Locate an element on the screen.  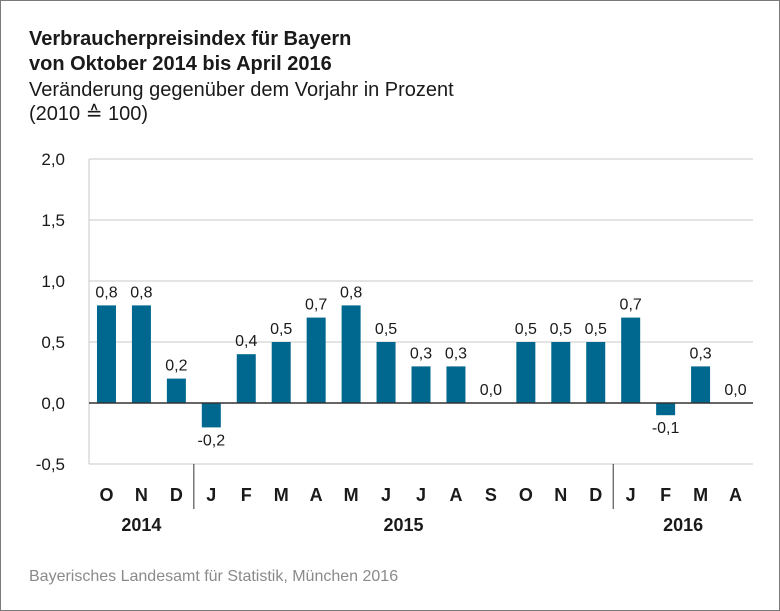
year-label: 2016 is located at coordinates (683, 525).